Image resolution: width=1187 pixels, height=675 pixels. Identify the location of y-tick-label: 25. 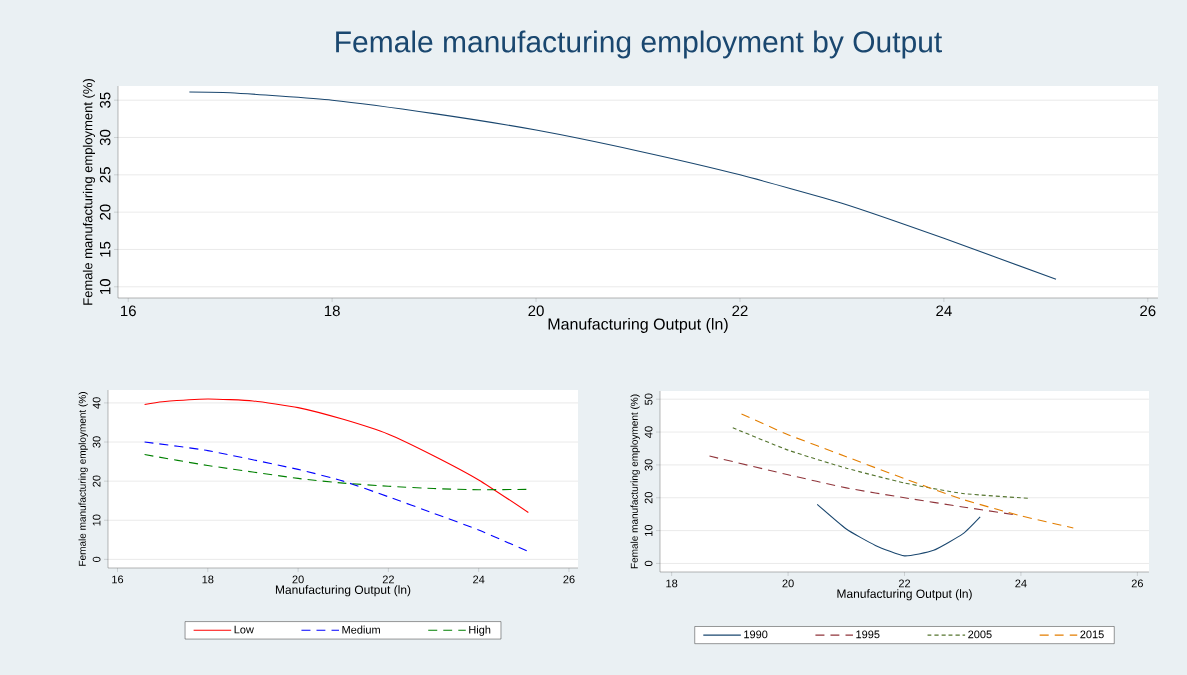
(105, 175).